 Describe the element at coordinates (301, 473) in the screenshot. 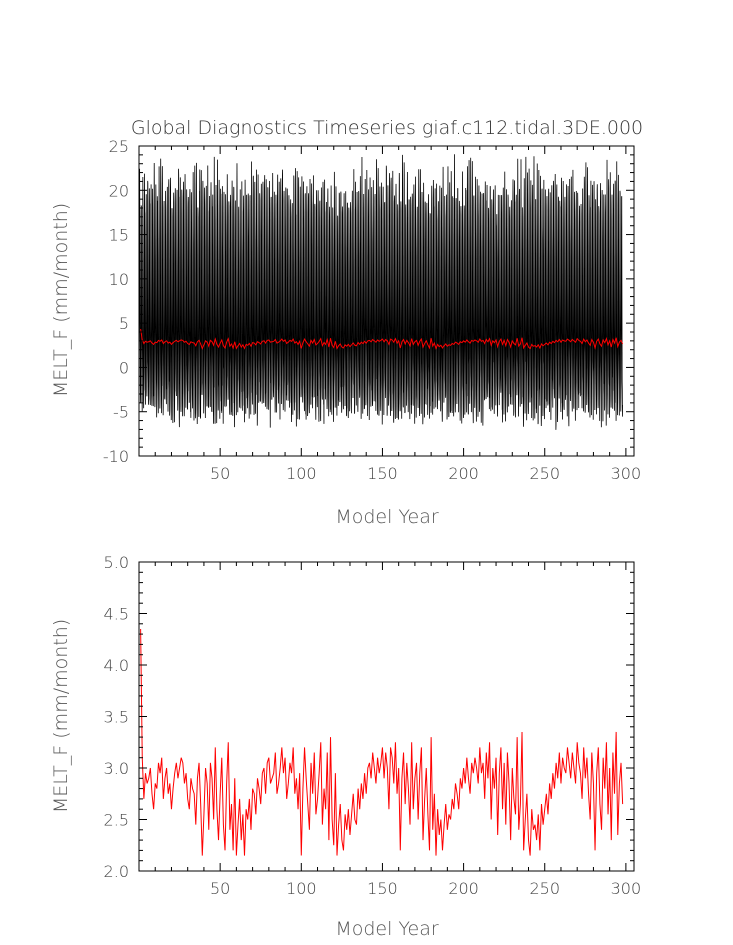

I see `top-x-tick-label: 100` at that location.